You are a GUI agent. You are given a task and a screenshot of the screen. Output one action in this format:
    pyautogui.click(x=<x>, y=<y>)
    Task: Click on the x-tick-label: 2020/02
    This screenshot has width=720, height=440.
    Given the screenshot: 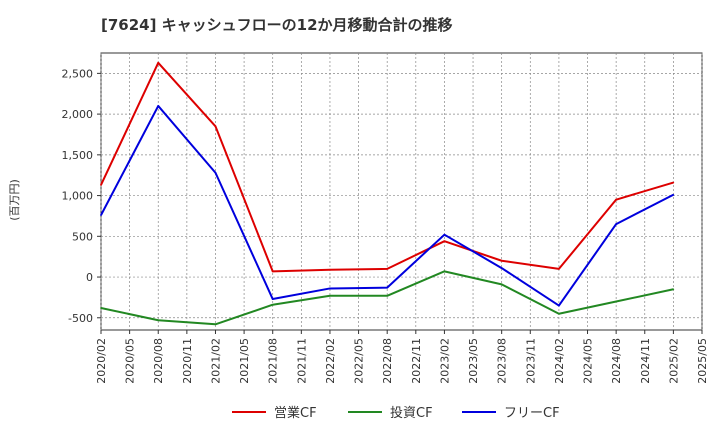 What is the action you would take?
    pyautogui.click(x=101, y=361)
    